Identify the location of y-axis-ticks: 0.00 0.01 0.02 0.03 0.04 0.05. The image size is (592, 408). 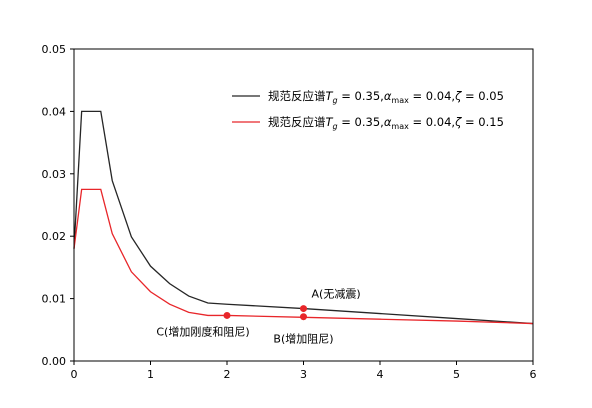
(58, 205).